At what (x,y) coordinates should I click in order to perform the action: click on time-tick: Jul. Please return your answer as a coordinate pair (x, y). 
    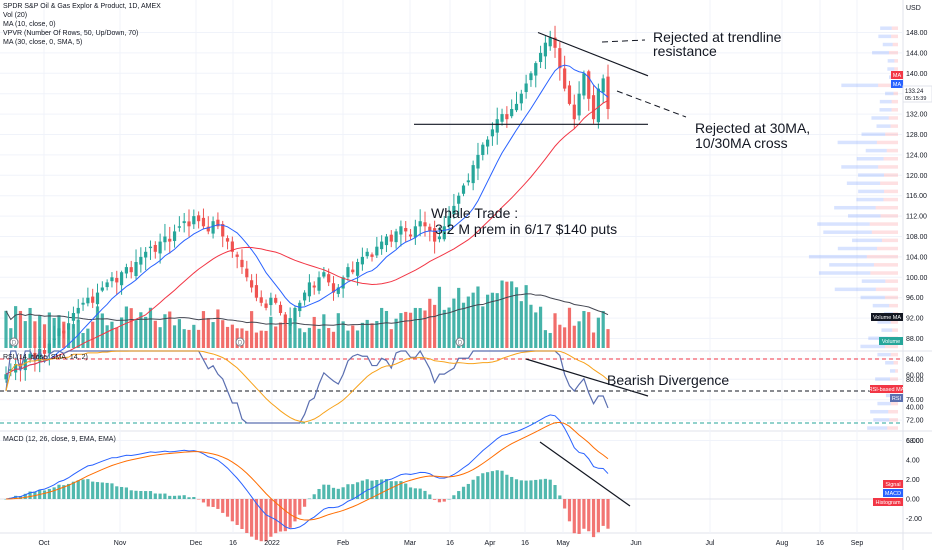
    Looking at the image, I should click on (710, 543).